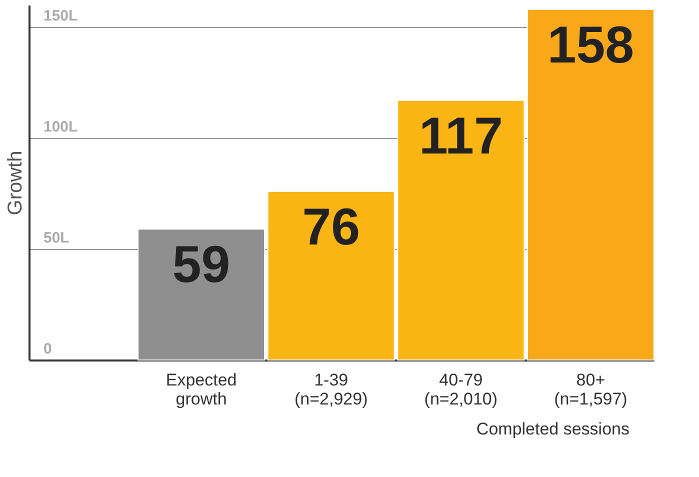  I want to click on y-tick-label: 50L, so click(57, 238).